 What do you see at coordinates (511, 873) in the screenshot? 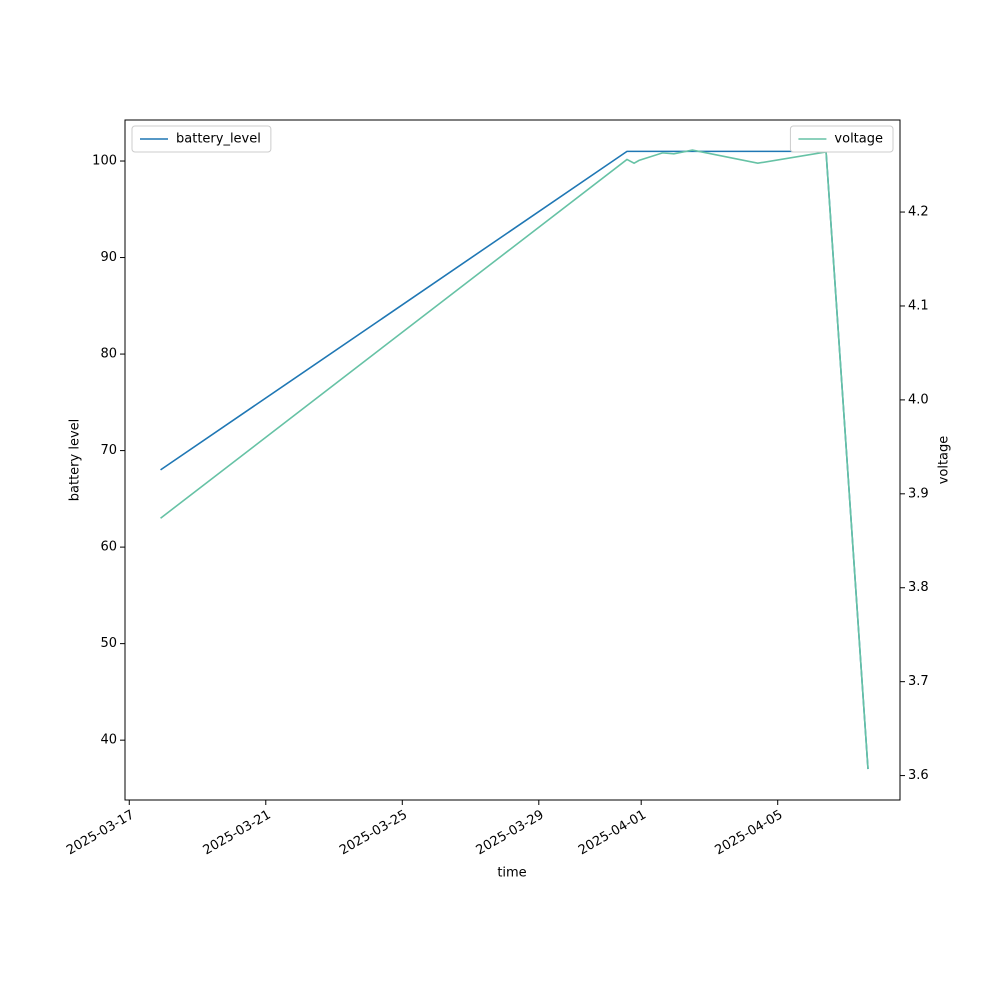
I see `x-axis-label: time` at bounding box center [511, 873].